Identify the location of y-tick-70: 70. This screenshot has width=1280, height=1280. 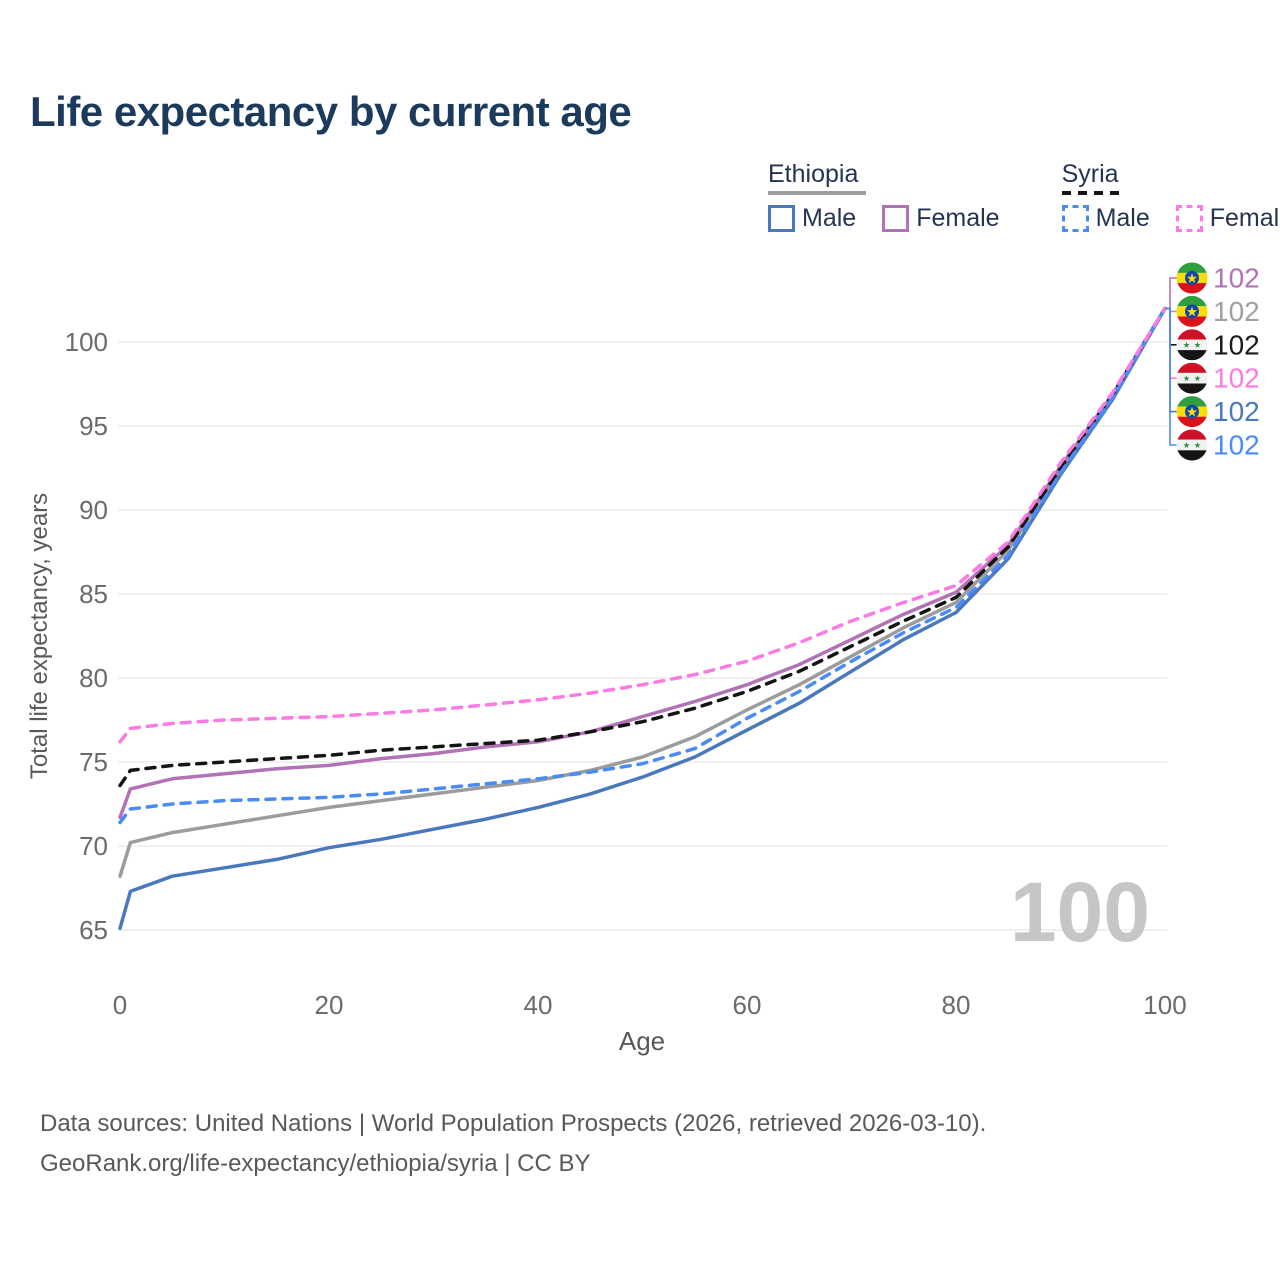
(93, 846).